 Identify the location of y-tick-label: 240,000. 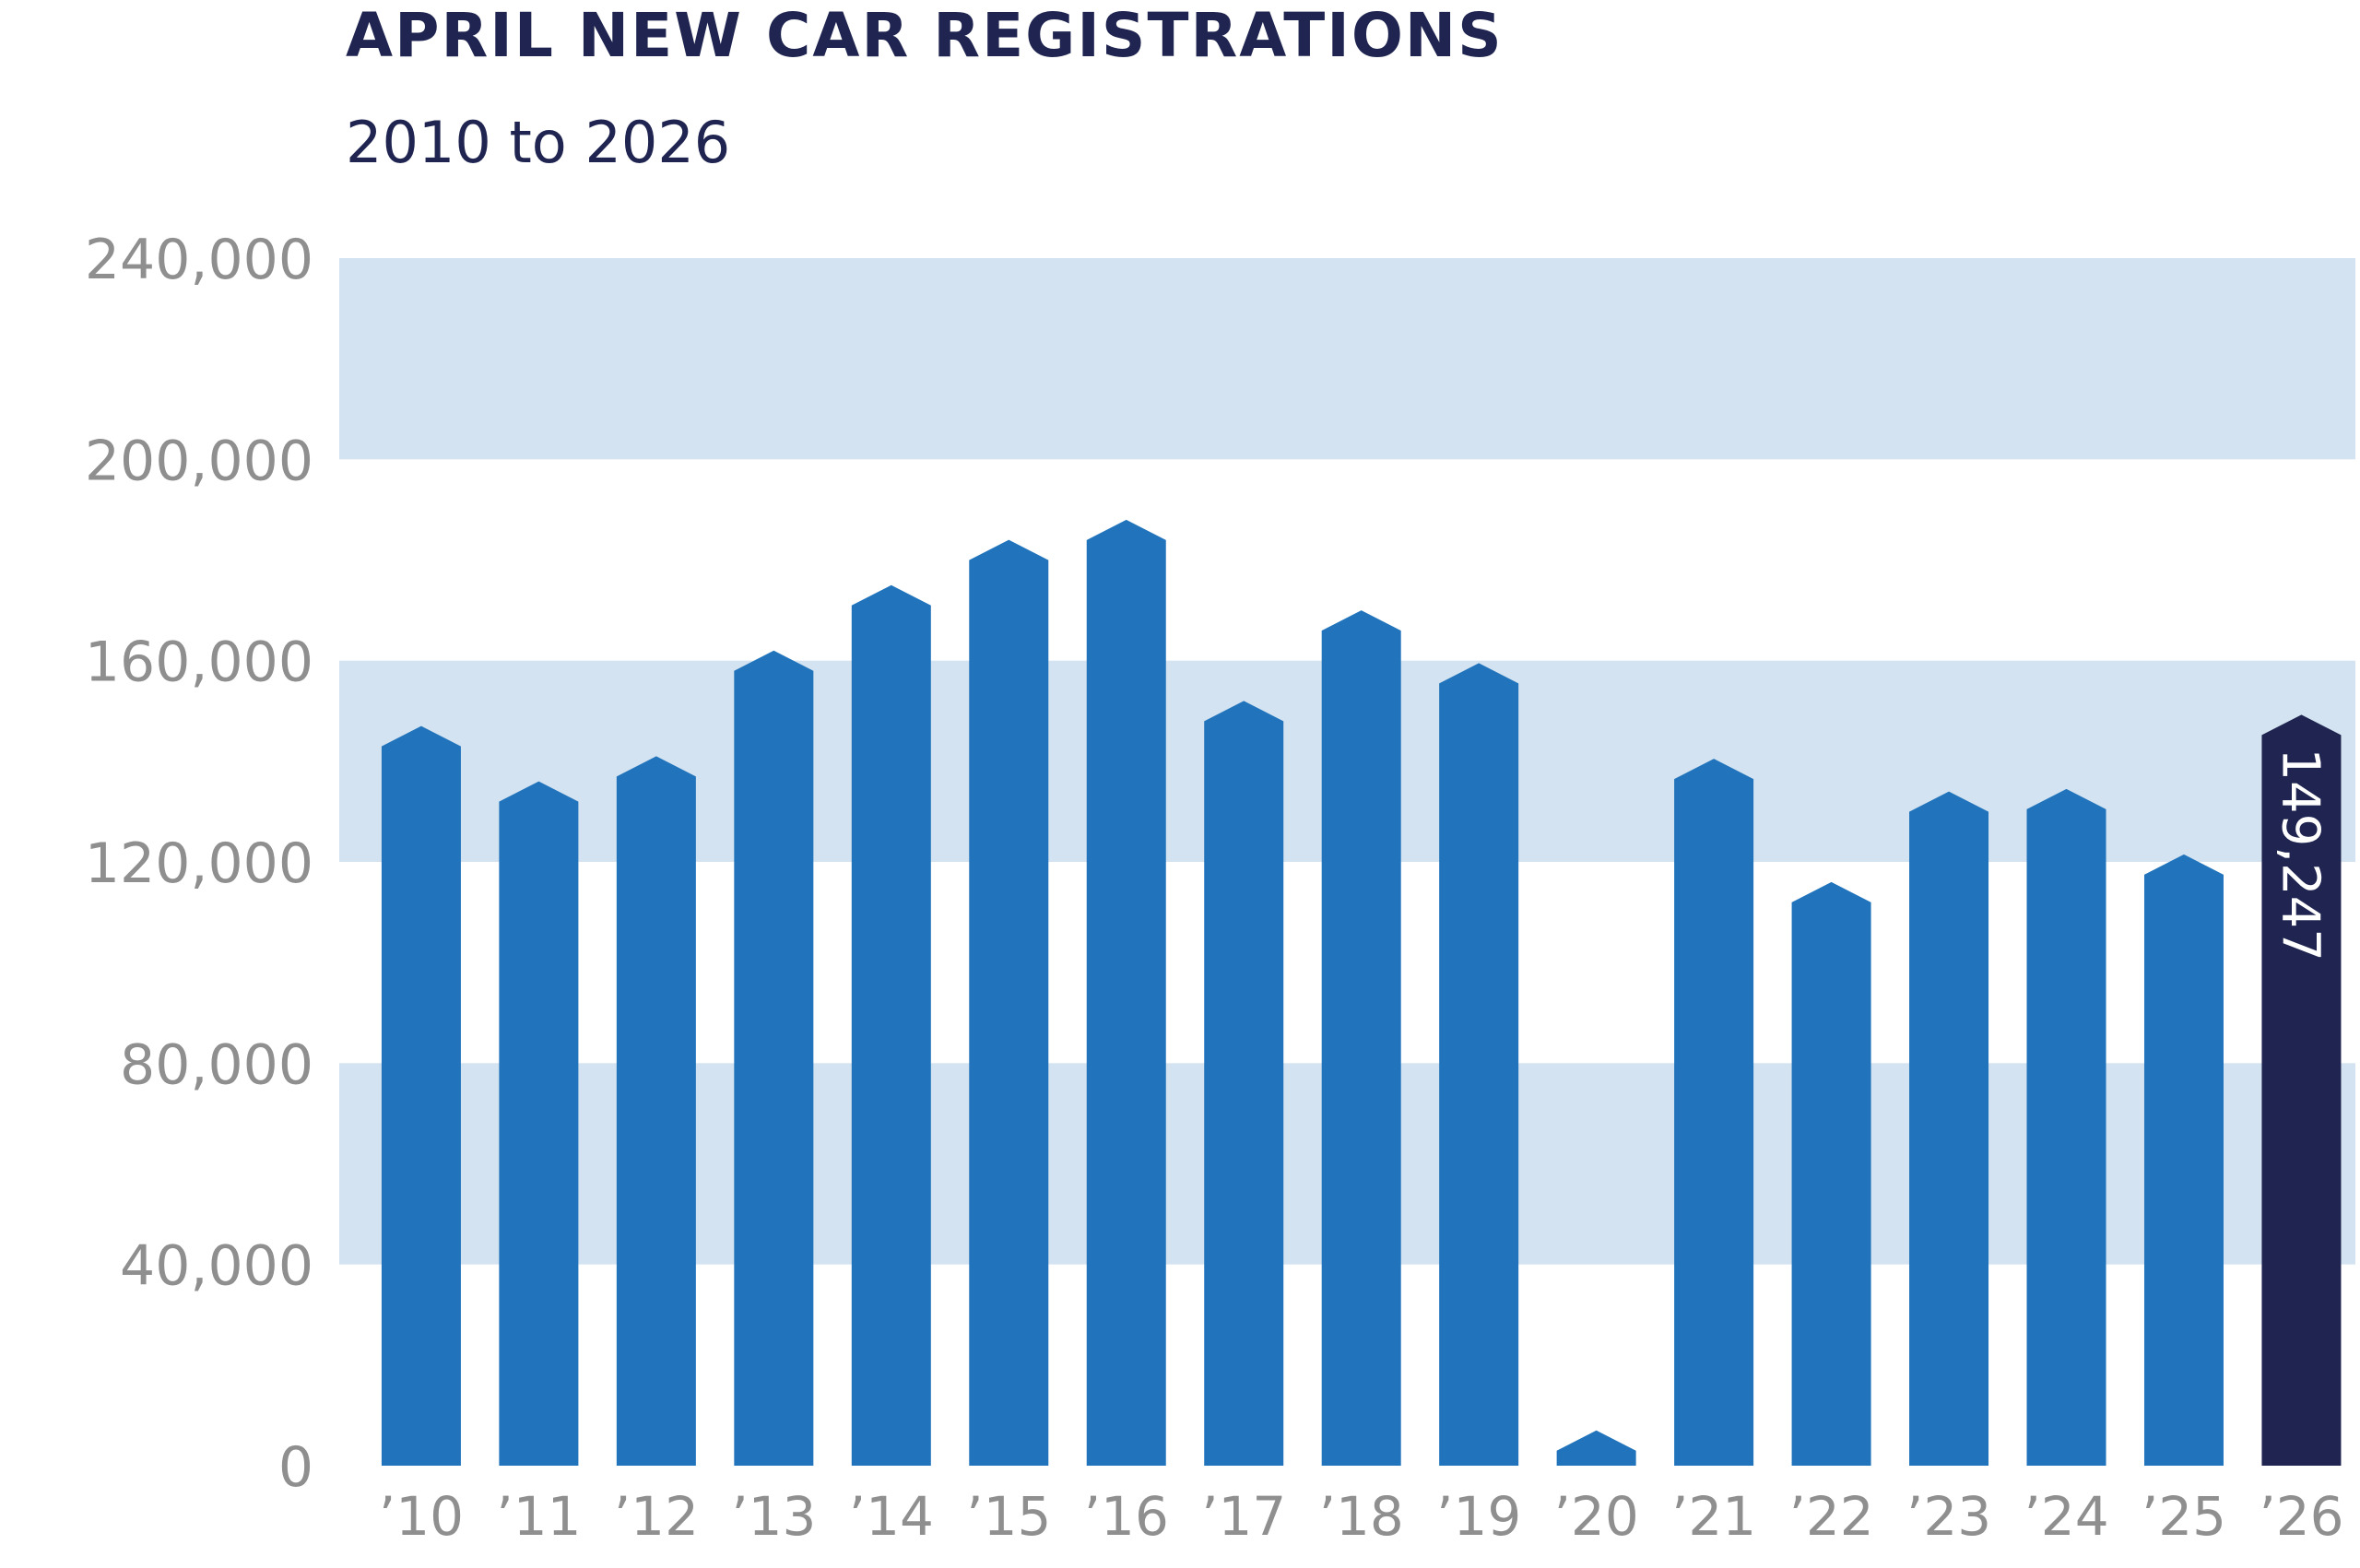
(199, 260).